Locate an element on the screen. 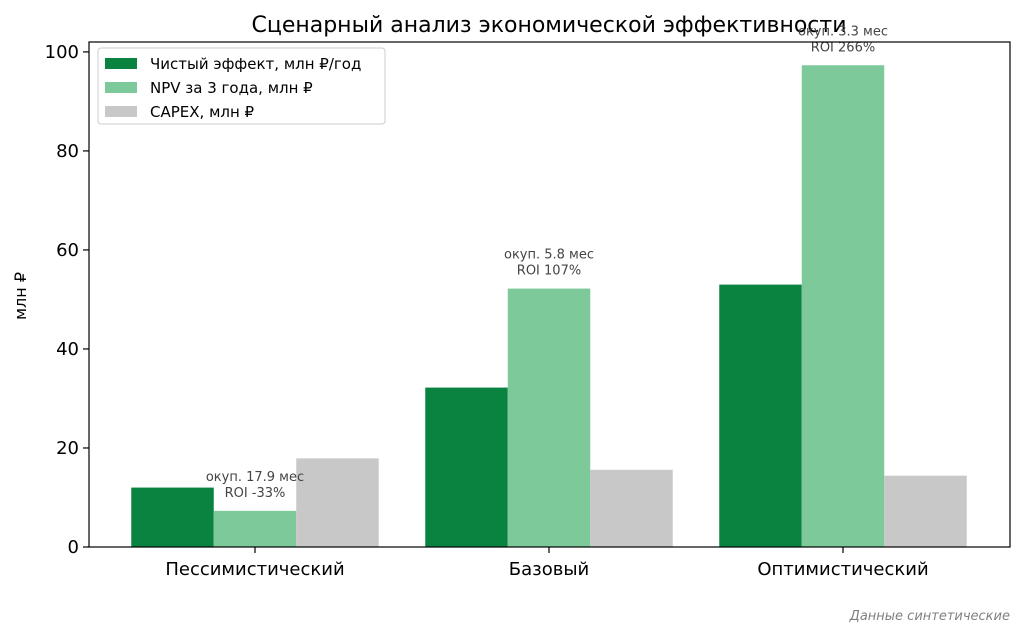 The image size is (1022, 635). annotation-3-line-1: окуп. 3.3 мес is located at coordinates (843, 31).